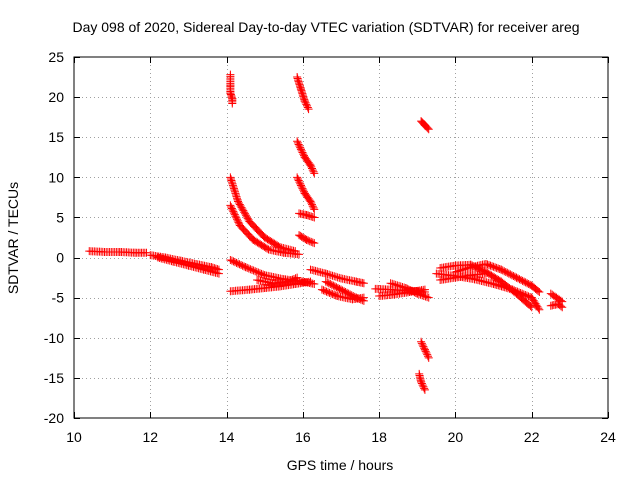 This screenshot has width=640, height=480. Describe the element at coordinates (56, 137) in the screenshot. I see `y-tick-label: 15` at that location.